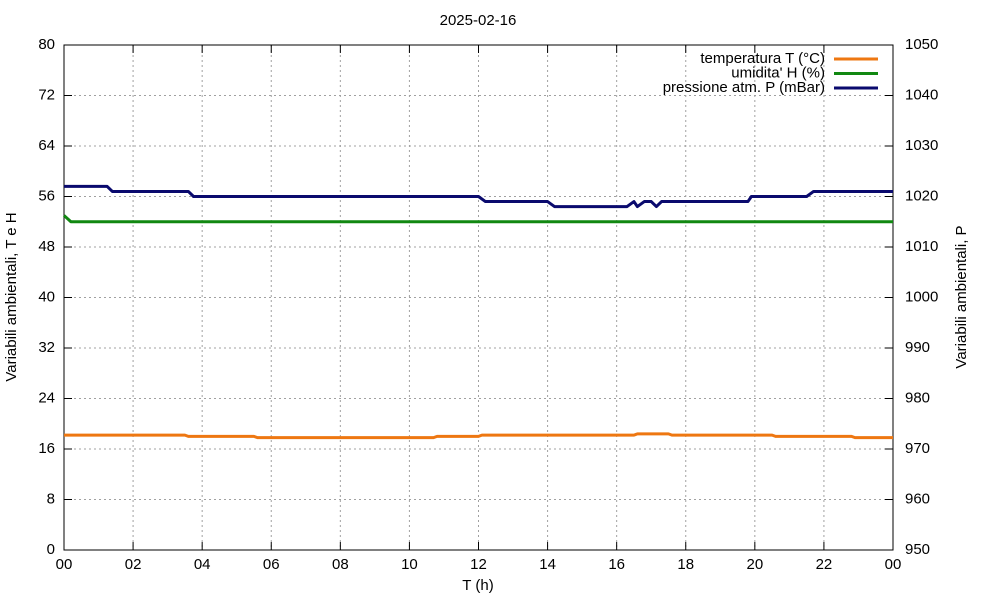 The height and width of the screenshot is (600, 1000). Describe the element at coordinates (477, 585) in the screenshot. I see `x-axis-label: T (h)` at that location.